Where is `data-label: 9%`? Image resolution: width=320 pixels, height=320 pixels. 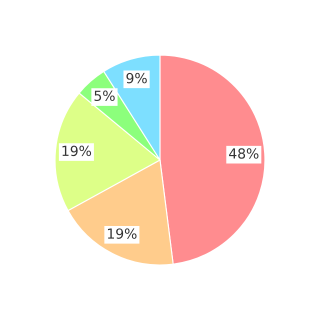
data-label: 9% is located at coordinates (136, 78).